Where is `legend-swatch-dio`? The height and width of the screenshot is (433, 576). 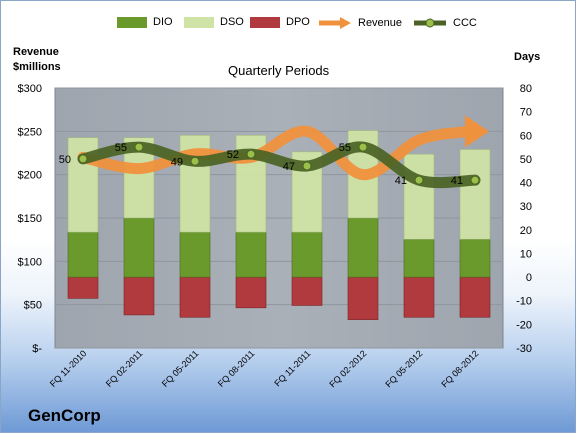
legend-swatch-dio is located at coordinates (132, 22).